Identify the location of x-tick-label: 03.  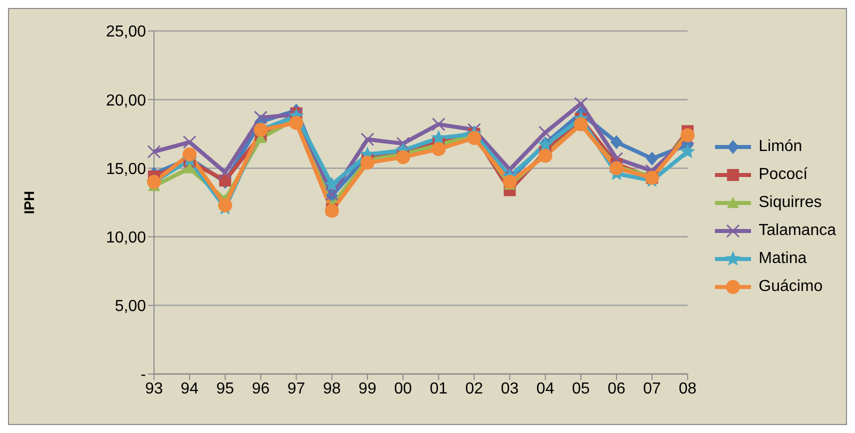
(509, 389).